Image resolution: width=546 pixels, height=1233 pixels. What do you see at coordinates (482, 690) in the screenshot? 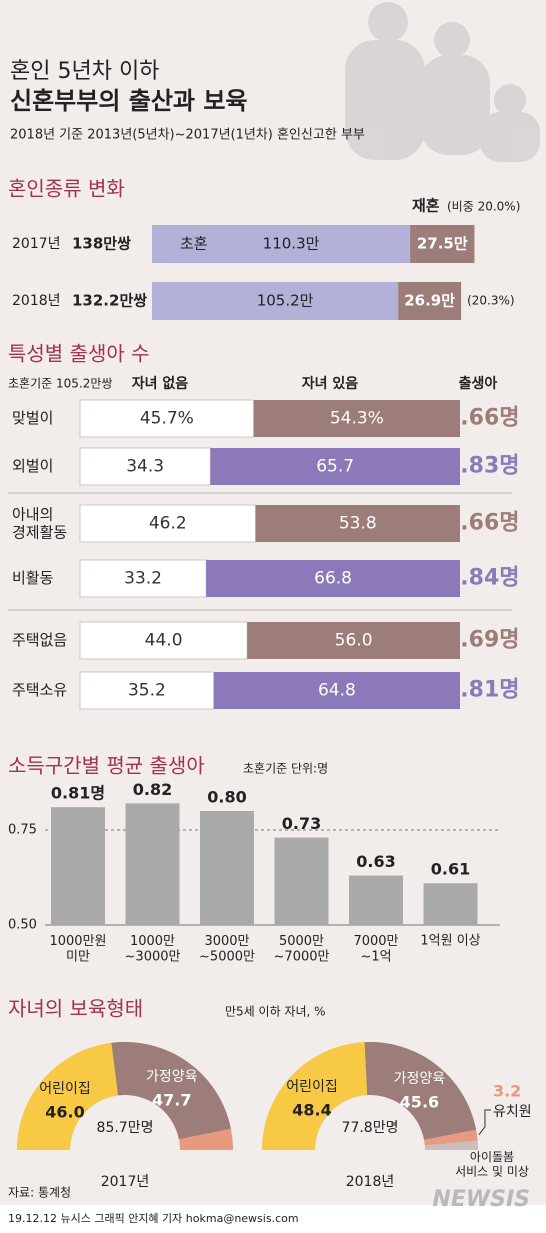
I see `births-label: 0.81명` at bounding box center [482, 690].